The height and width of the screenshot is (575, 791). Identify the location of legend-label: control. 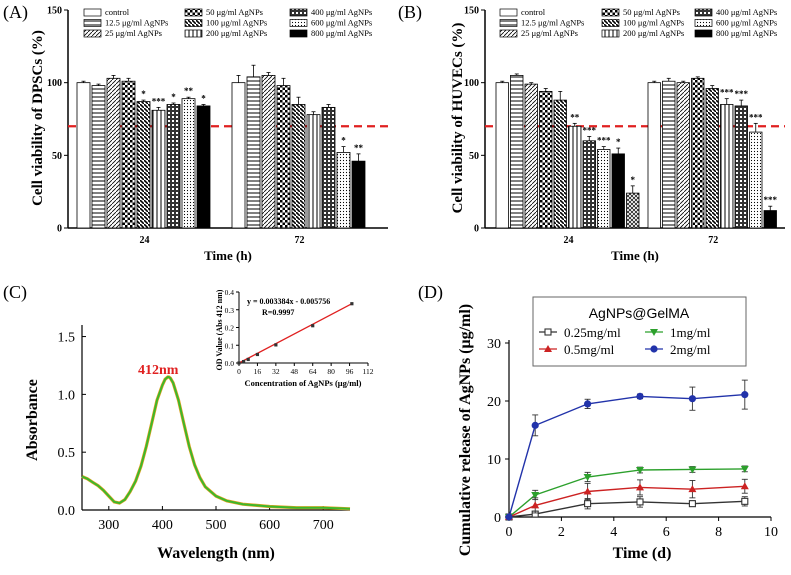
(117, 12).